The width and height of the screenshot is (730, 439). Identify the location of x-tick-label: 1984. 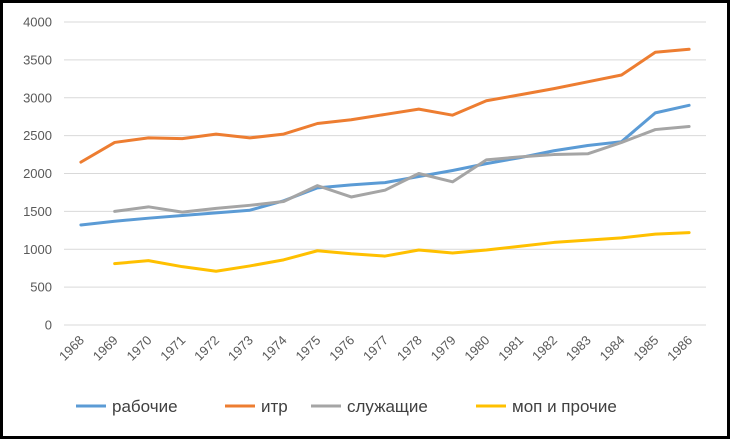
(612, 348).